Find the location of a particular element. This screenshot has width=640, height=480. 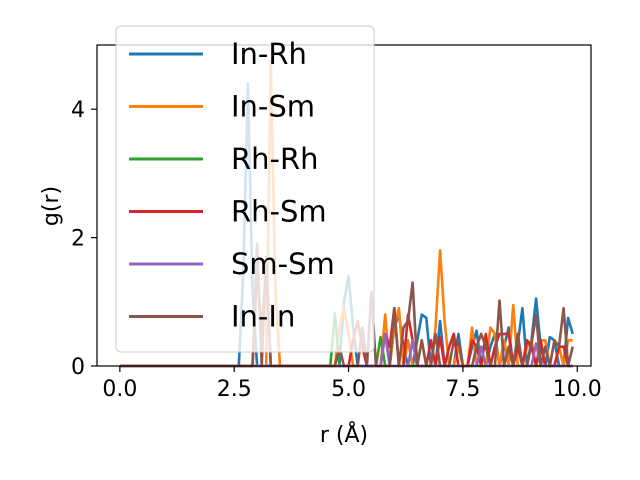

x-tick-label: 7.5 is located at coordinates (462, 389).